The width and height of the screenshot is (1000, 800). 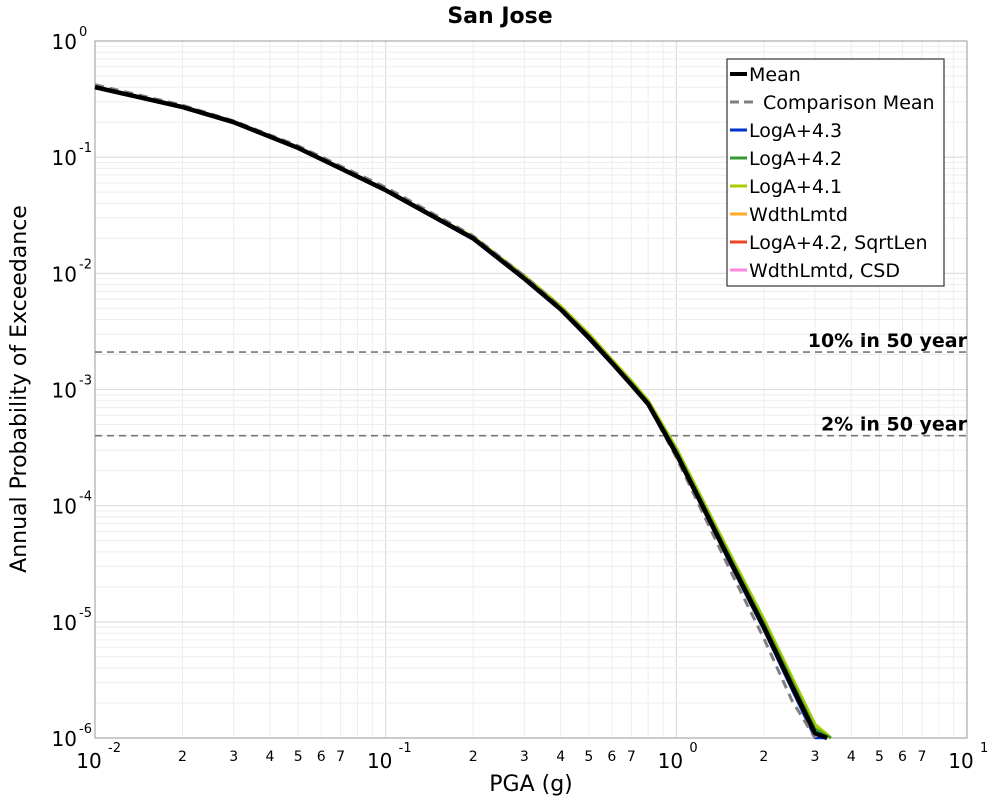 I want to click on legend-item: LogA+4.2, so click(x=786, y=159).